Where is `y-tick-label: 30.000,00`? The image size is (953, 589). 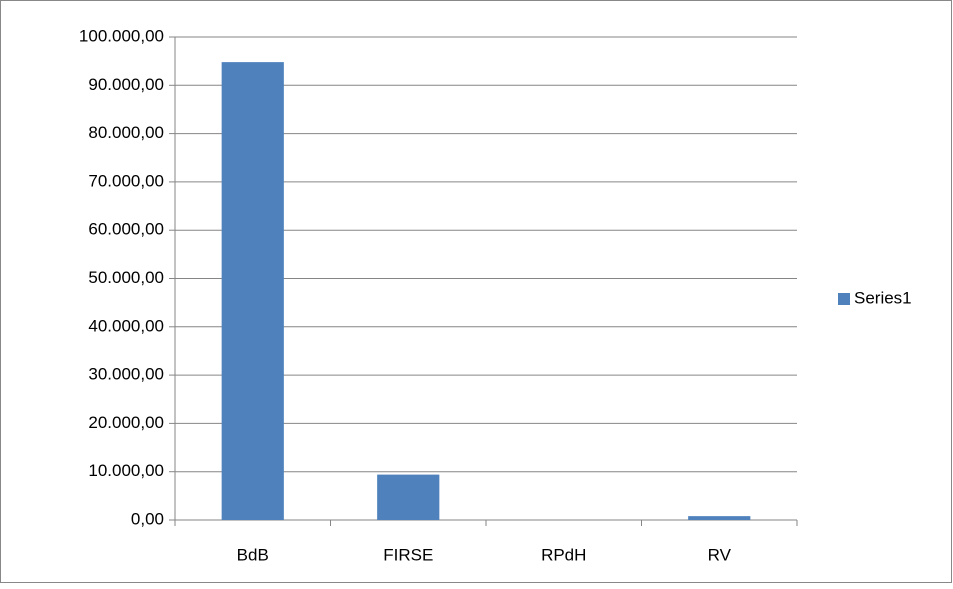
y-tick-label: 30.000,00 is located at coordinates (126, 374).